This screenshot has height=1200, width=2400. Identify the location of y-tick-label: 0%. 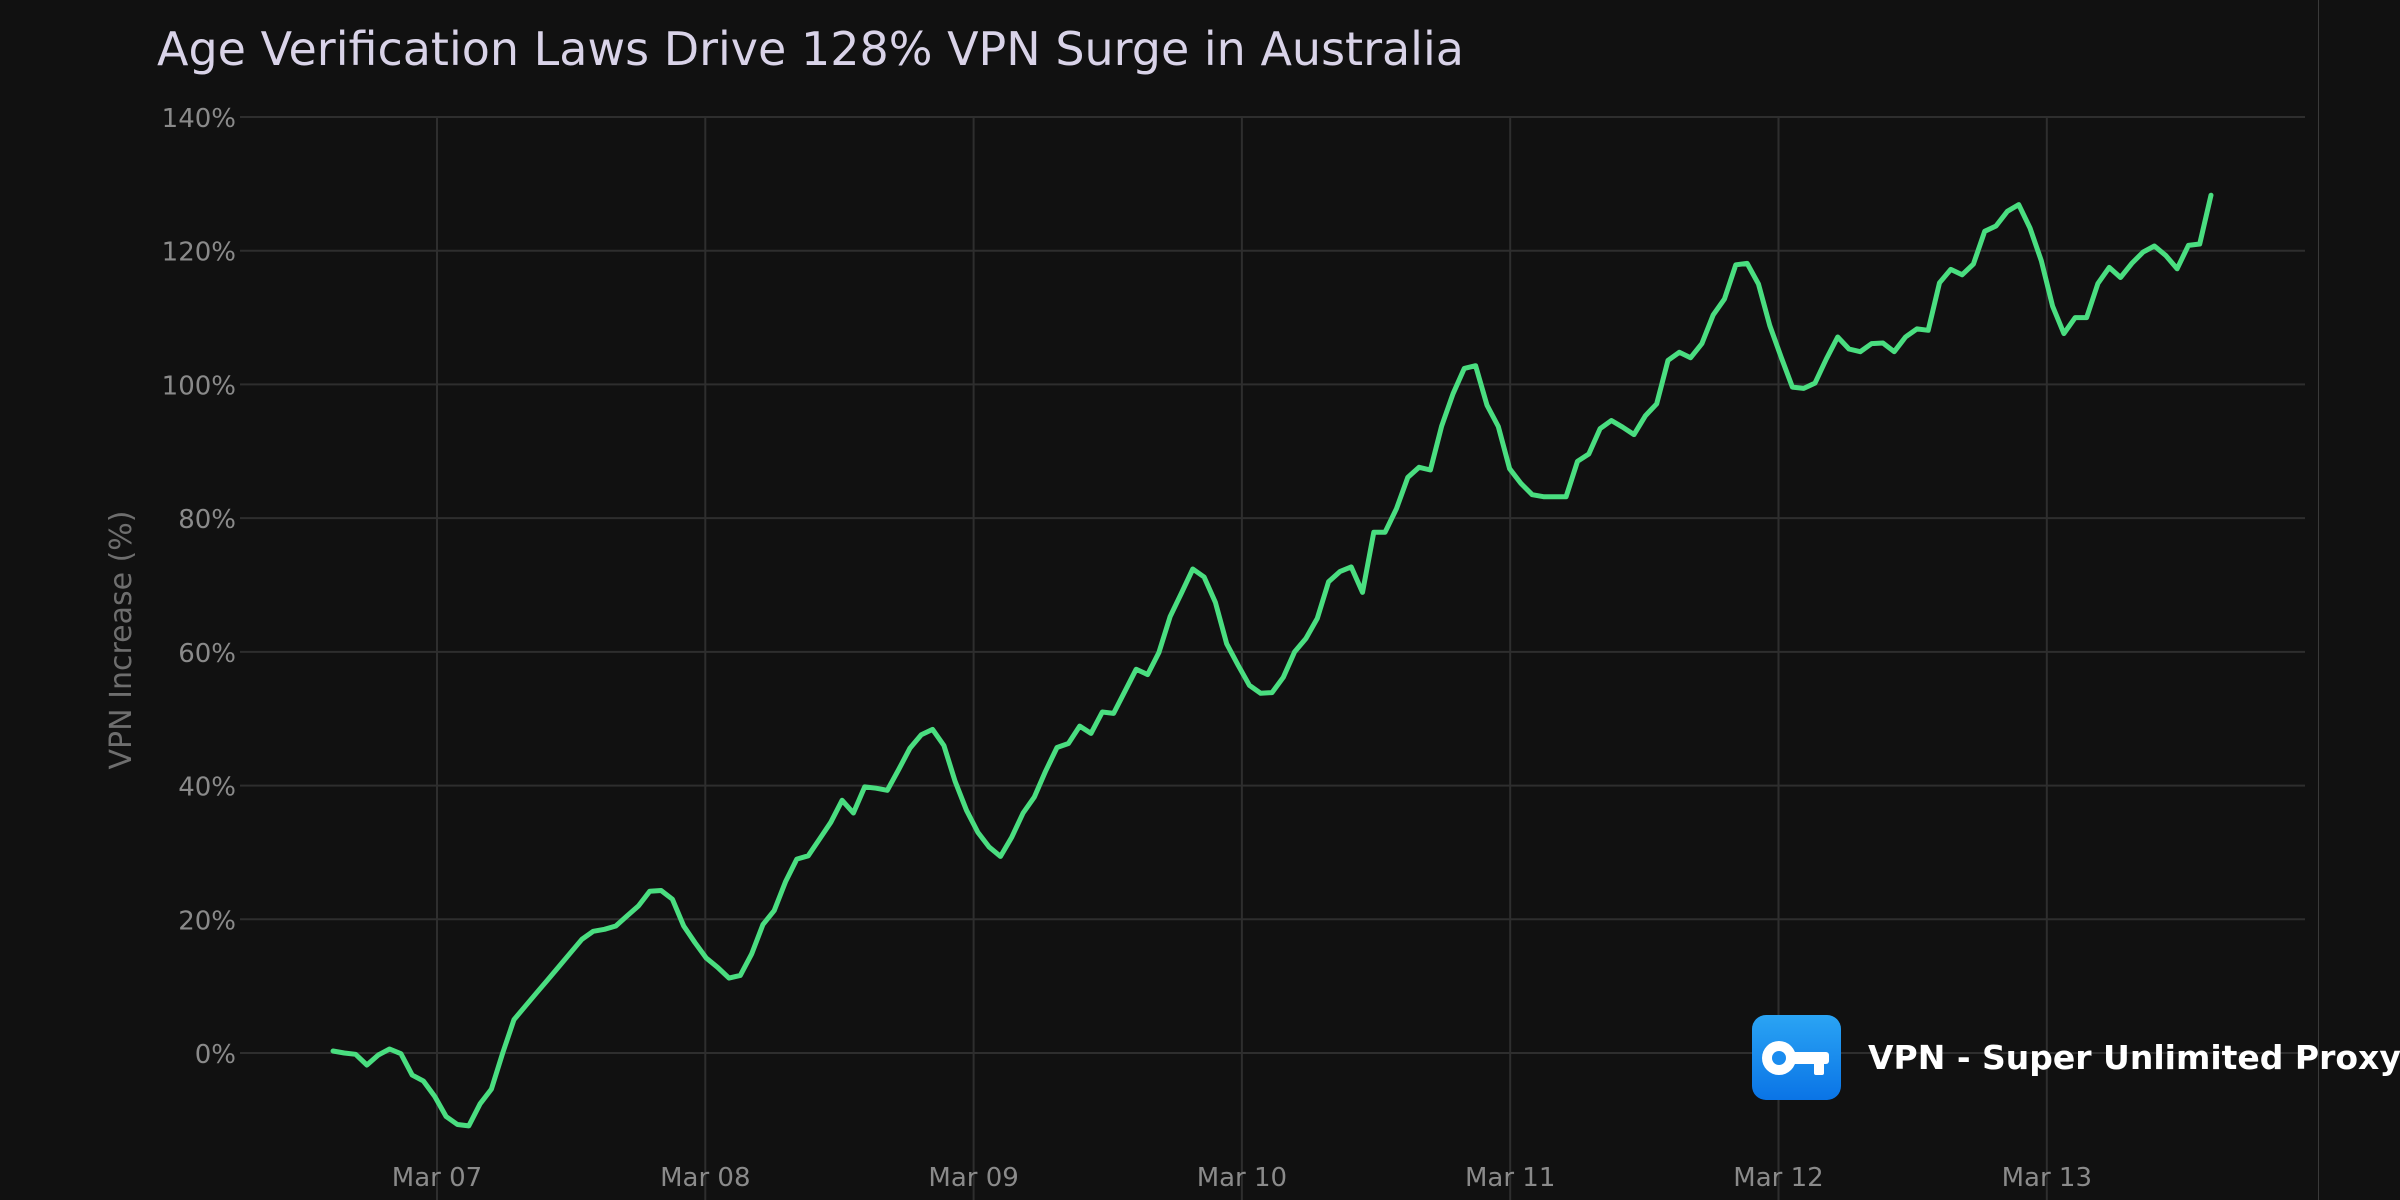
(215, 1055).